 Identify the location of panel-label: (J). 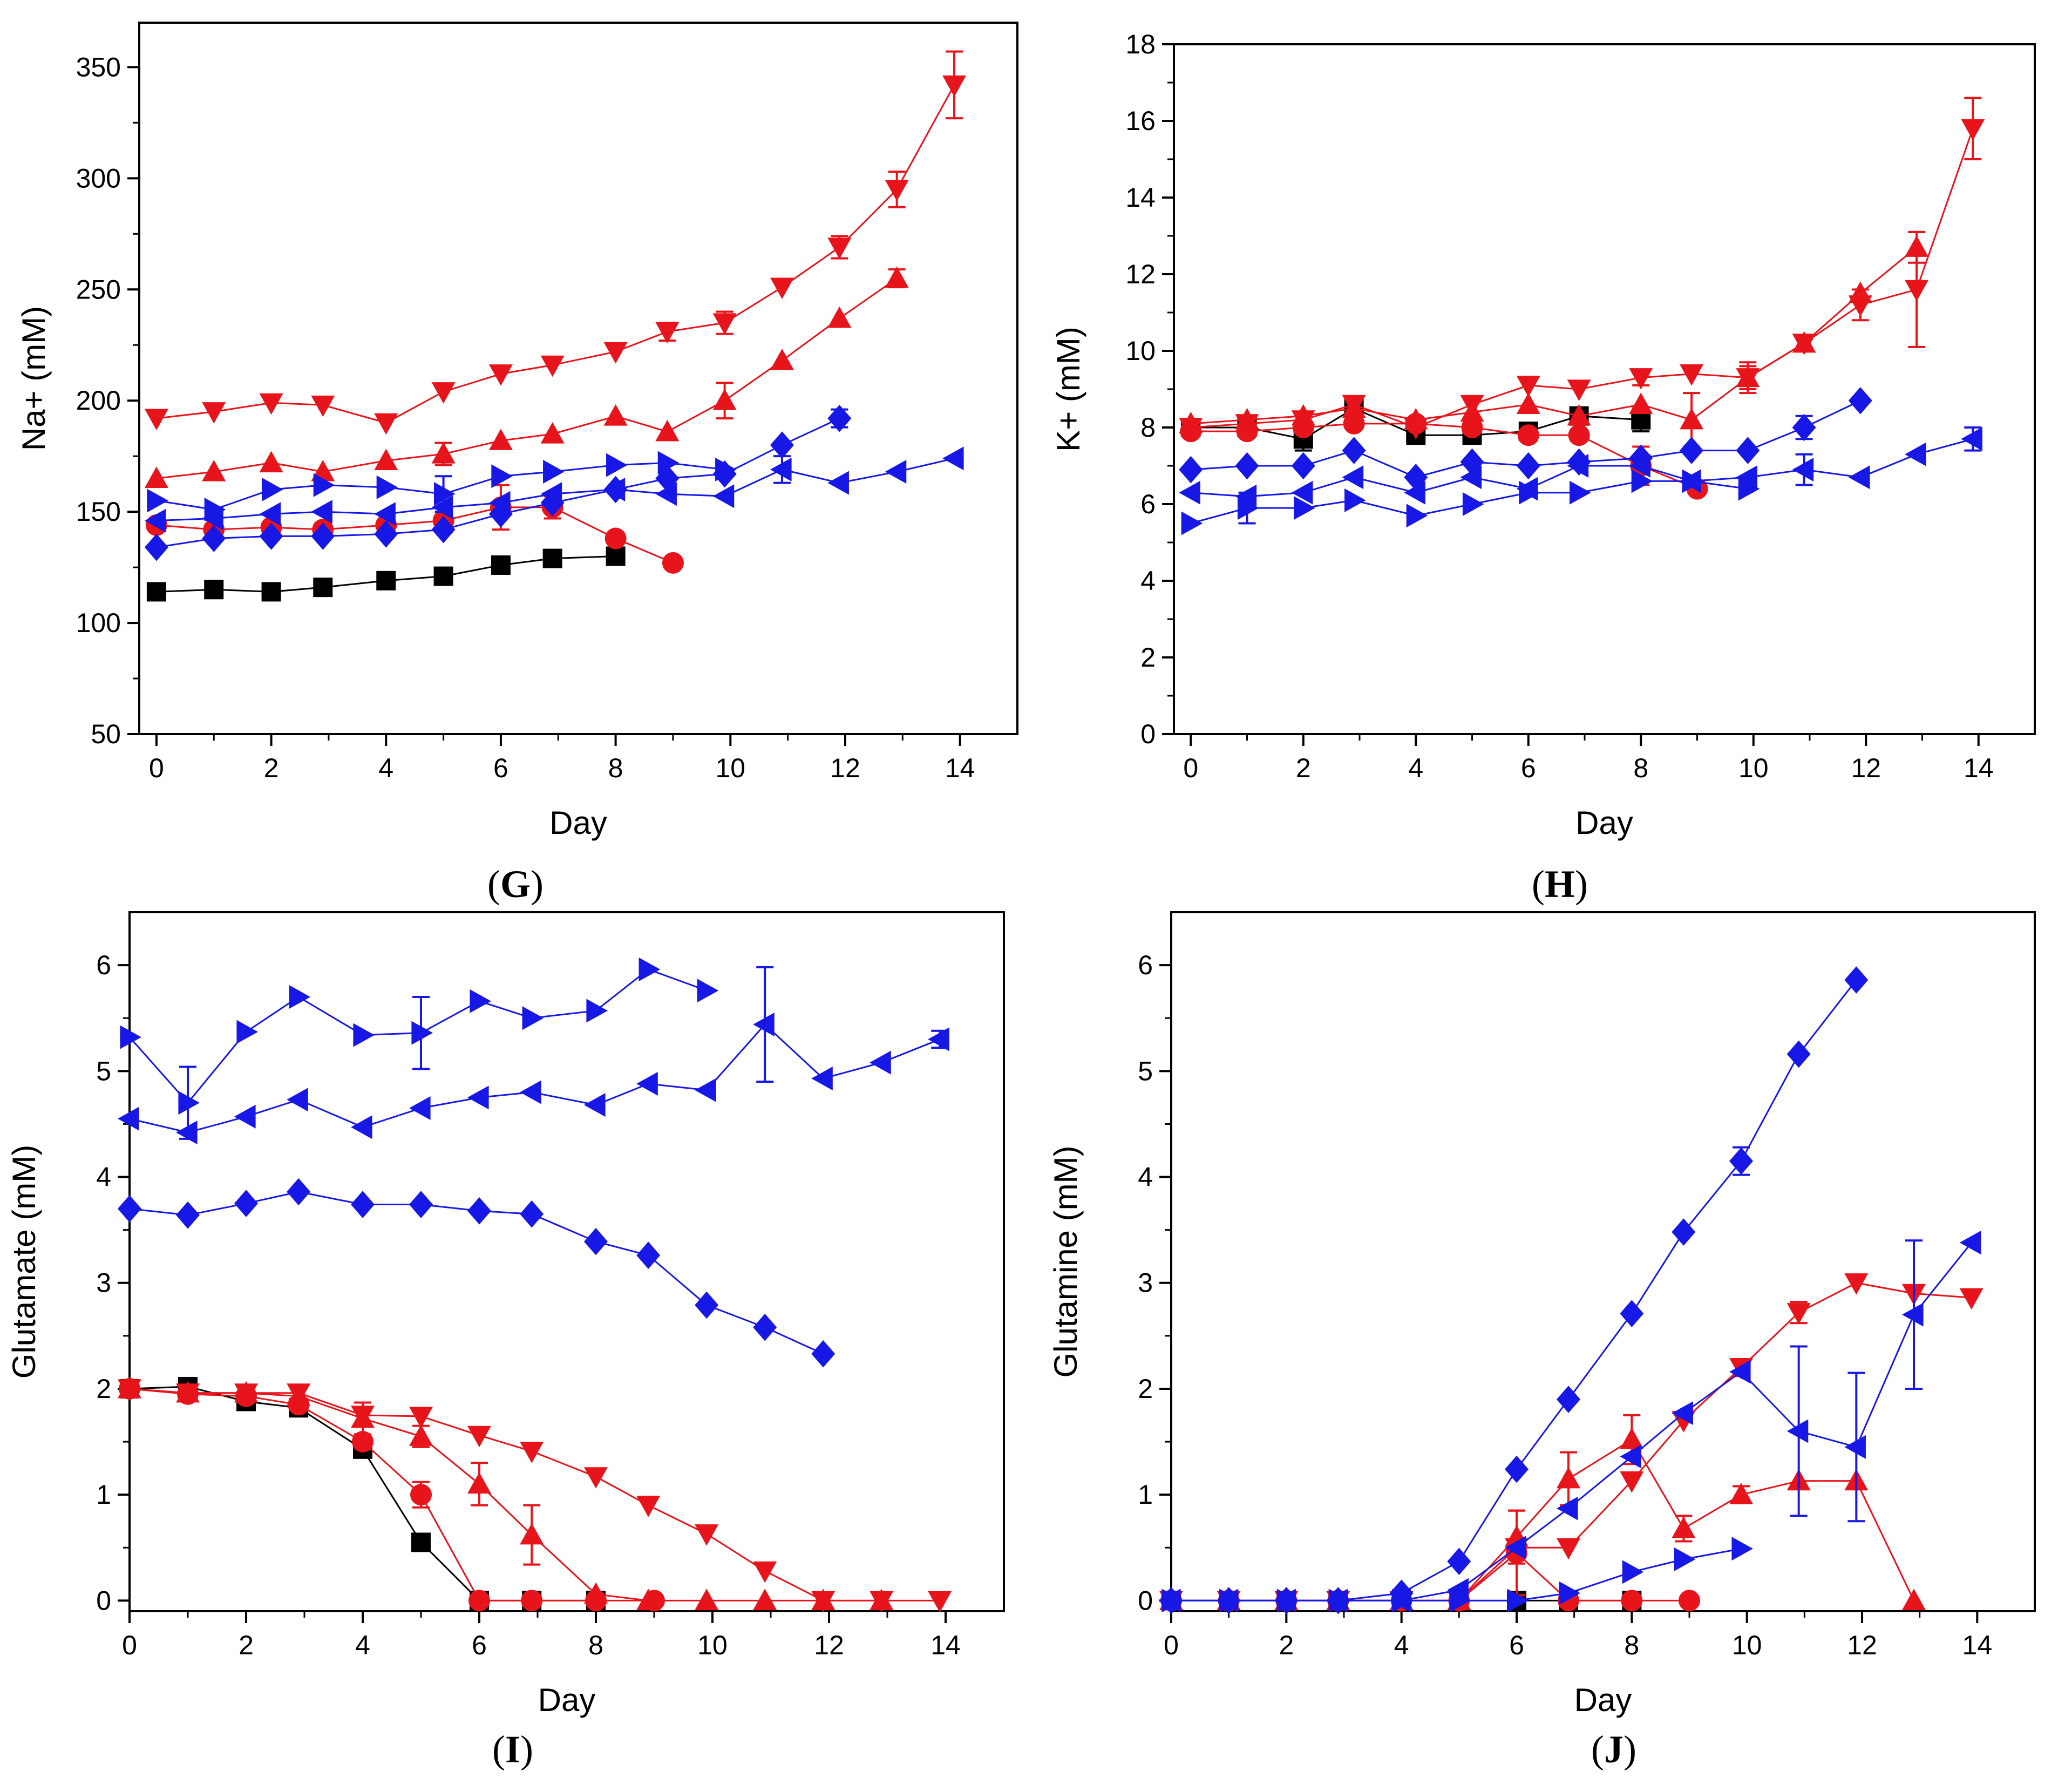
(1613, 1749).